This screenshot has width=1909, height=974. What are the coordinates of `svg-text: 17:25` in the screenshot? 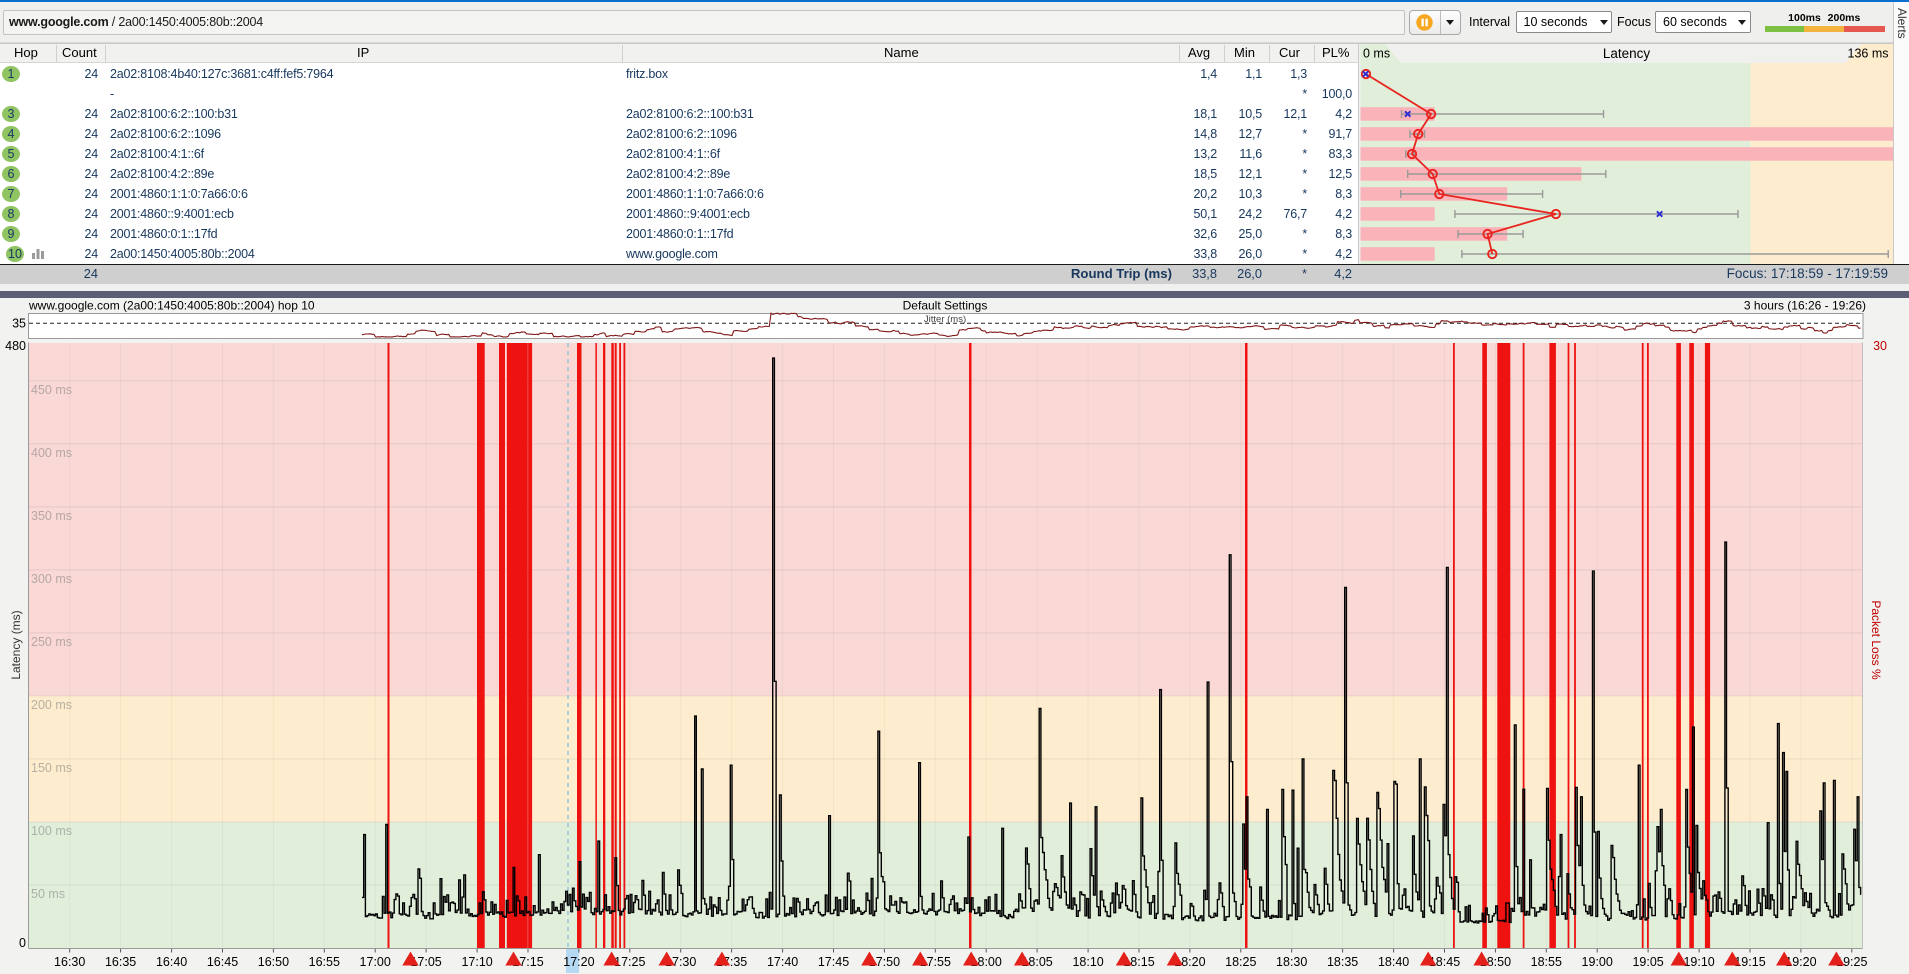 It's located at (629, 962).